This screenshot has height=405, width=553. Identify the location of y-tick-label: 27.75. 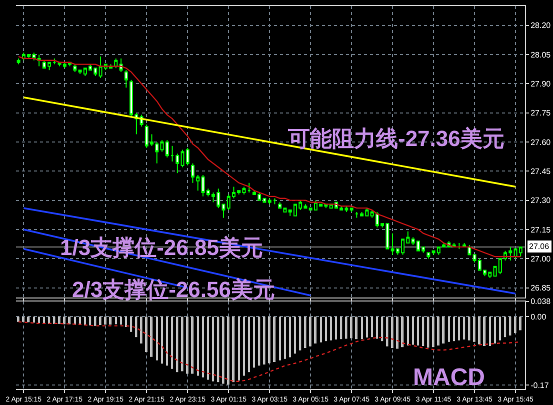
(541, 113).